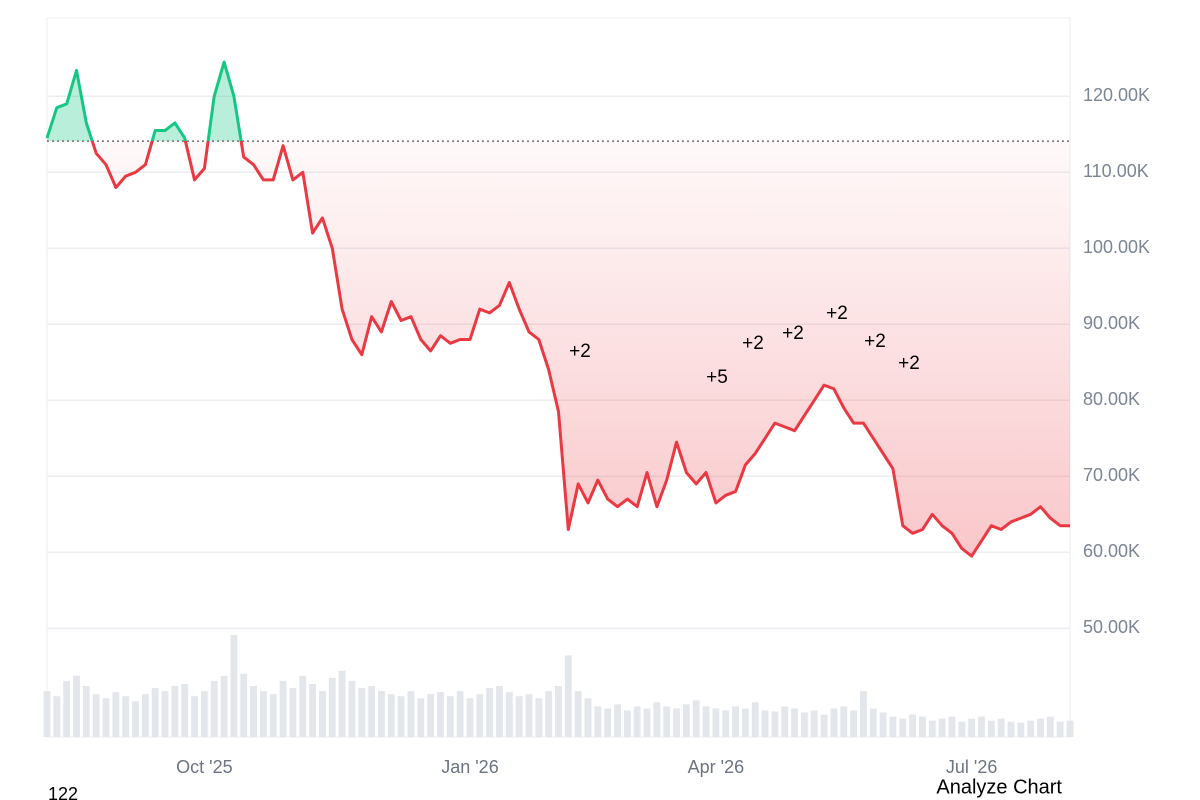  Describe the element at coordinates (1116, 95) in the screenshot. I see `y-tick-label: 120.00K` at that location.